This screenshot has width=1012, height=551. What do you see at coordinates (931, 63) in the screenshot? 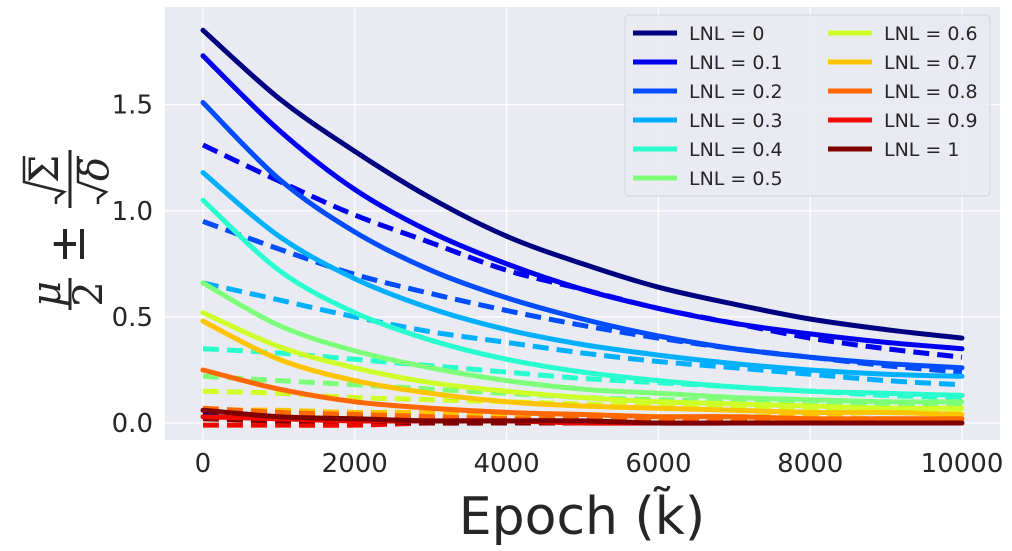
I see `legend-label-7: LNL = 0.7` at bounding box center [931, 63].